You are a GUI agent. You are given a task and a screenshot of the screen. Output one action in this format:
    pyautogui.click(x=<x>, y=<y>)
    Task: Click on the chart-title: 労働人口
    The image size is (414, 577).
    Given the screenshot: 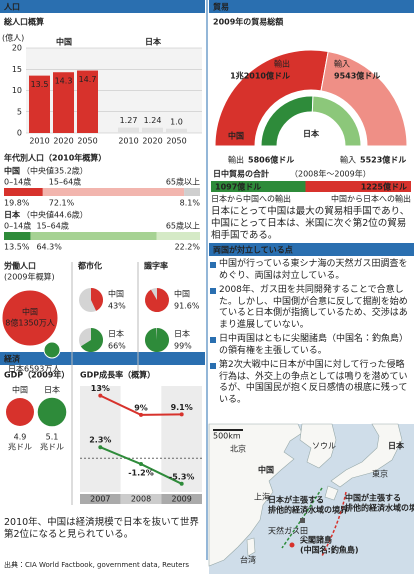 What is the action you would take?
    pyautogui.click(x=20, y=266)
    